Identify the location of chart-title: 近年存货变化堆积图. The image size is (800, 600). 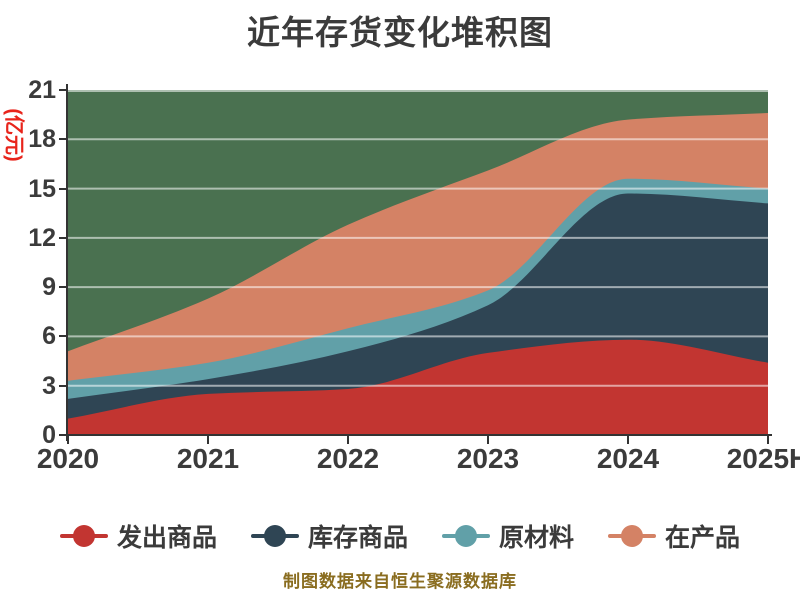
(400, 32).